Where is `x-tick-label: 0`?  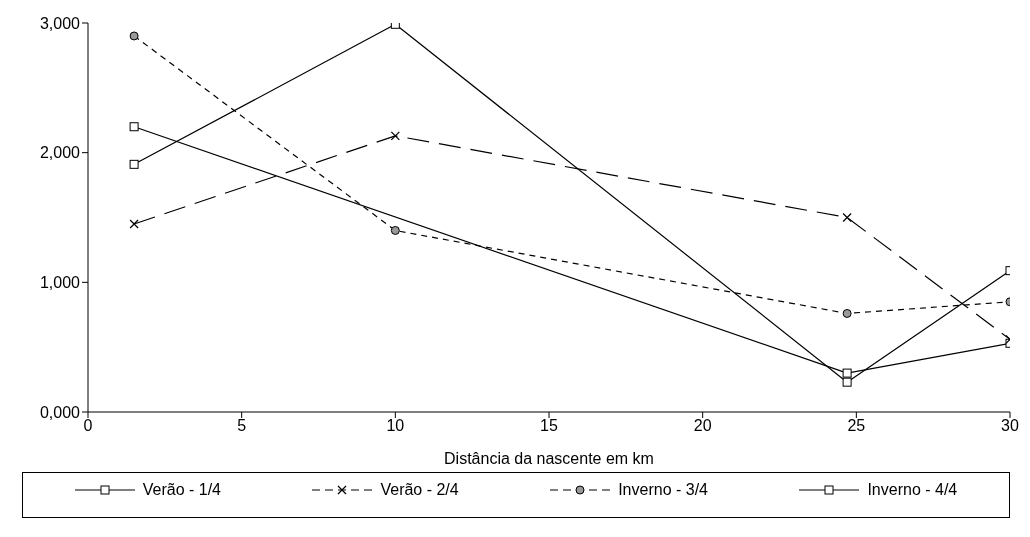
x-tick-label: 0 is located at coordinates (88, 426).